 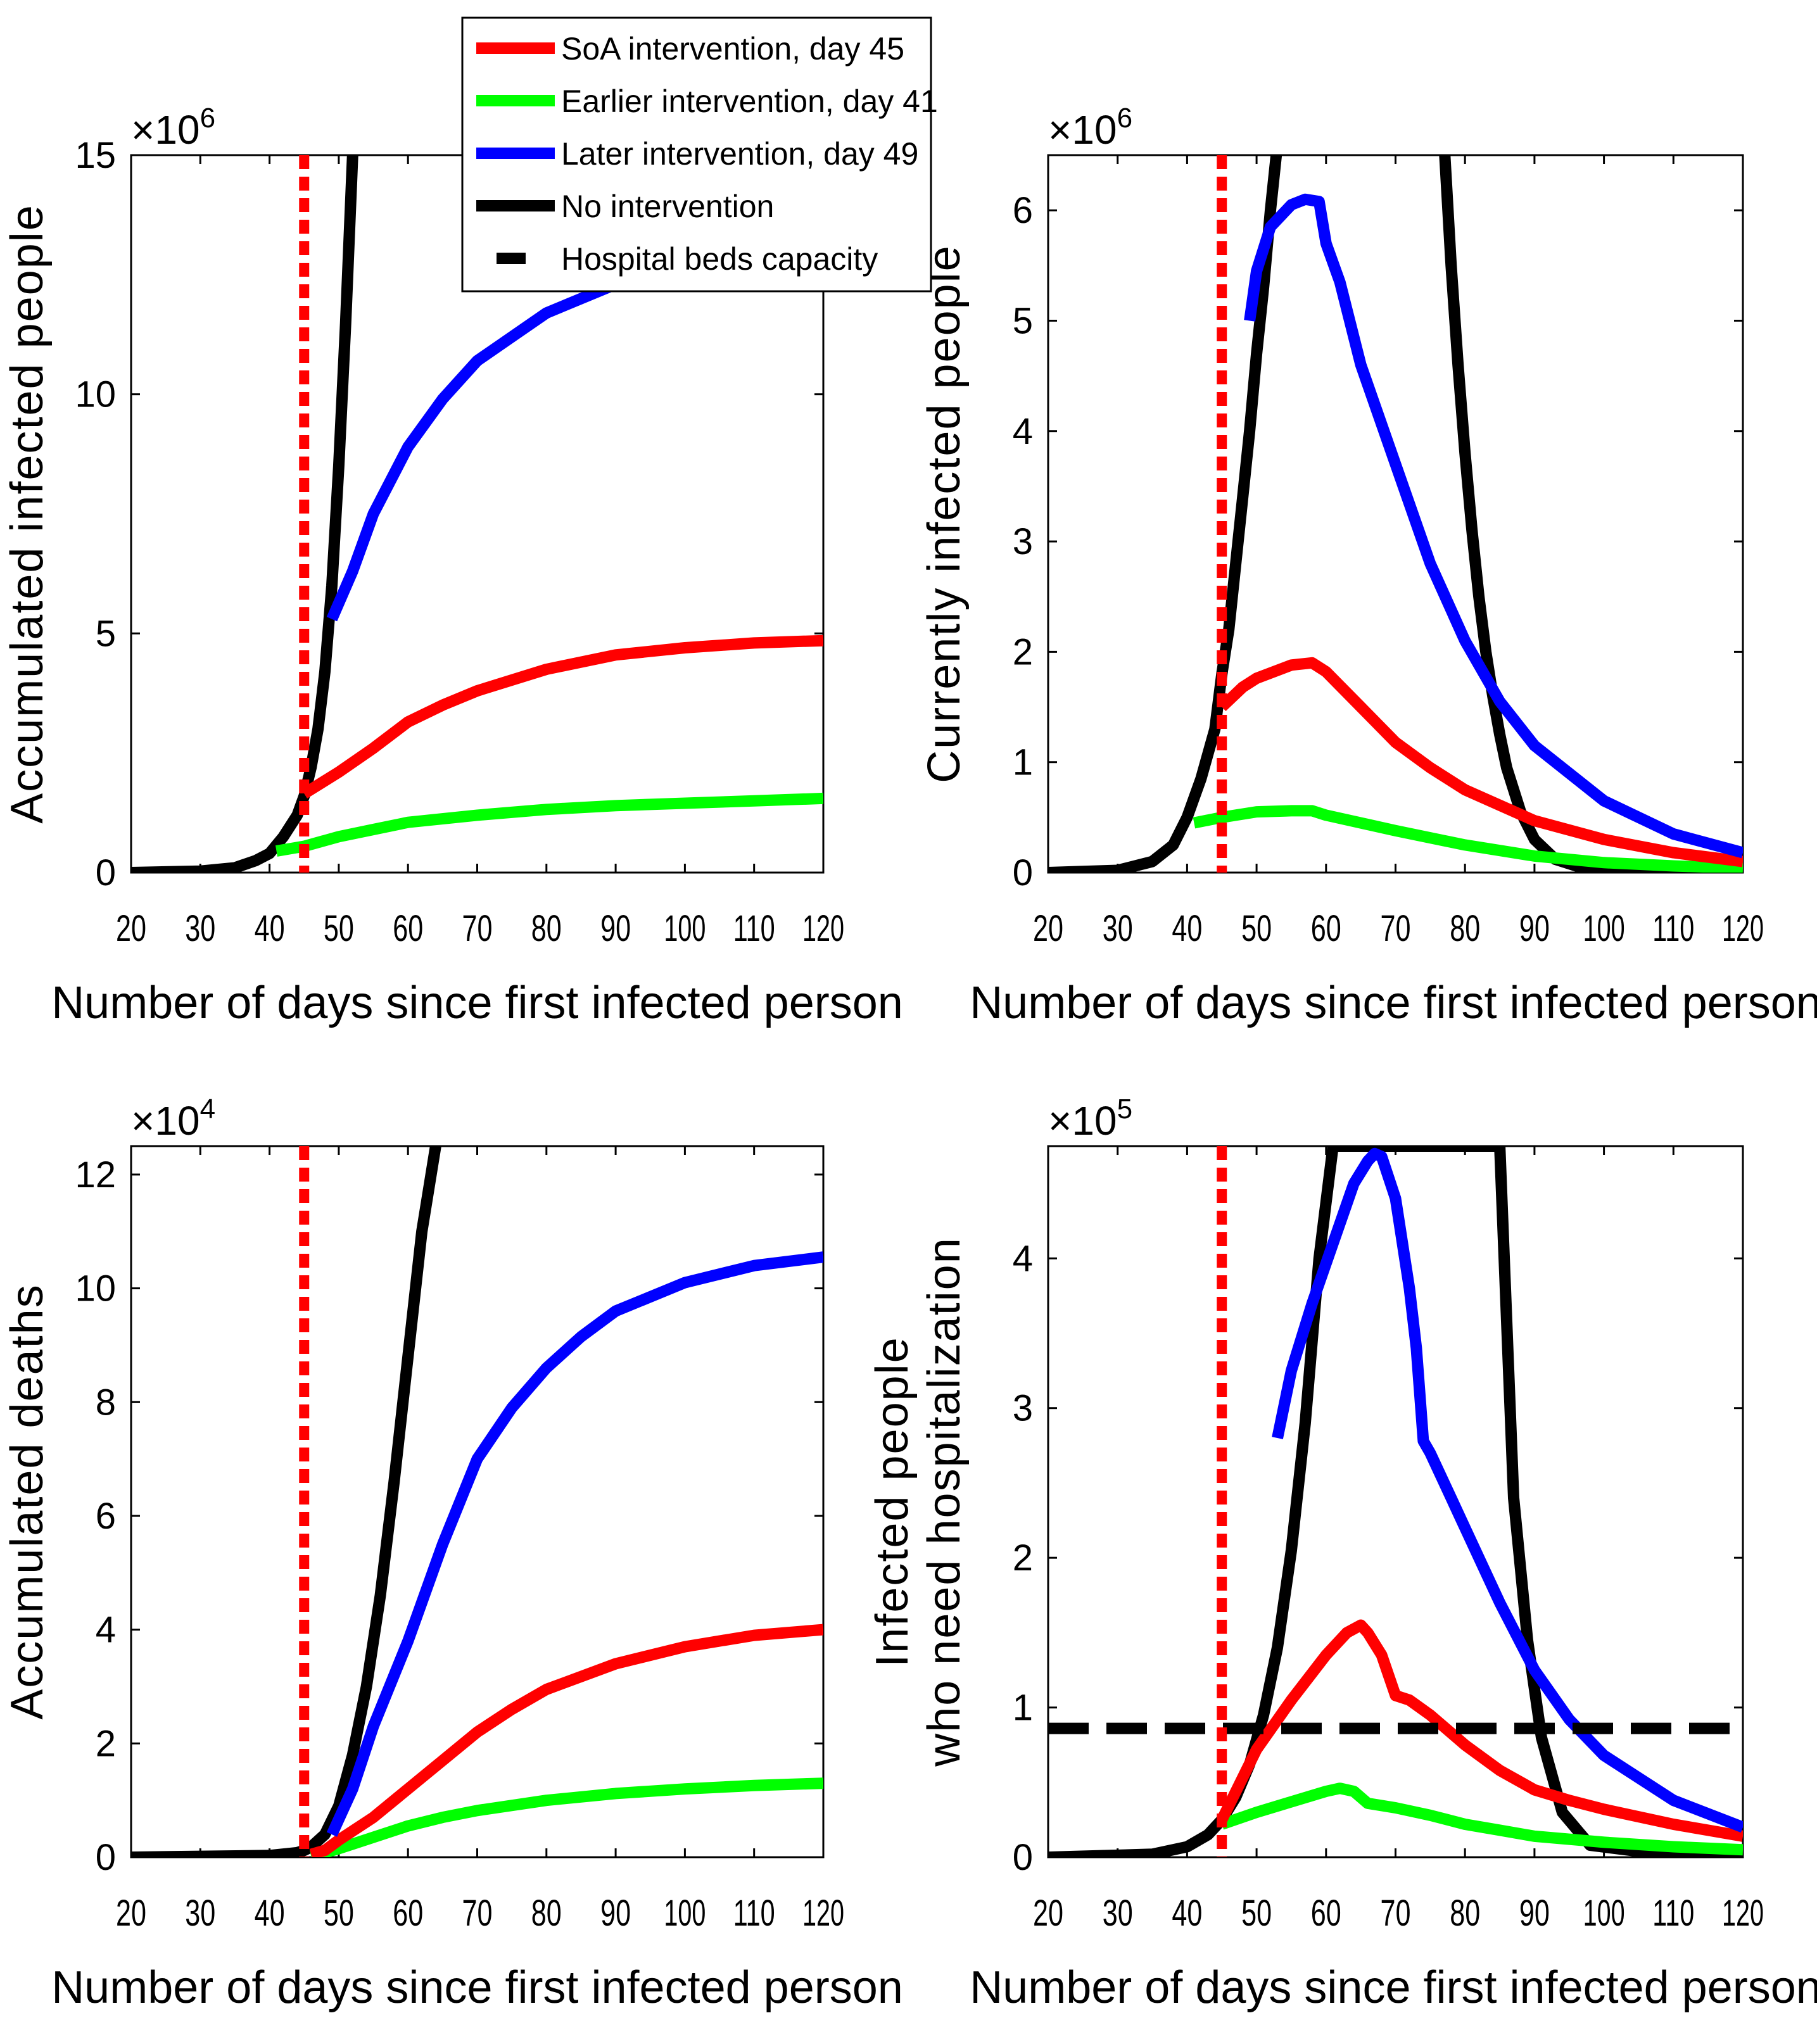 What do you see at coordinates (1604, 1913) in the screenshot?
I see `need-hospitalization-xtick-label: 100` at bounding box center [1604, 1913].